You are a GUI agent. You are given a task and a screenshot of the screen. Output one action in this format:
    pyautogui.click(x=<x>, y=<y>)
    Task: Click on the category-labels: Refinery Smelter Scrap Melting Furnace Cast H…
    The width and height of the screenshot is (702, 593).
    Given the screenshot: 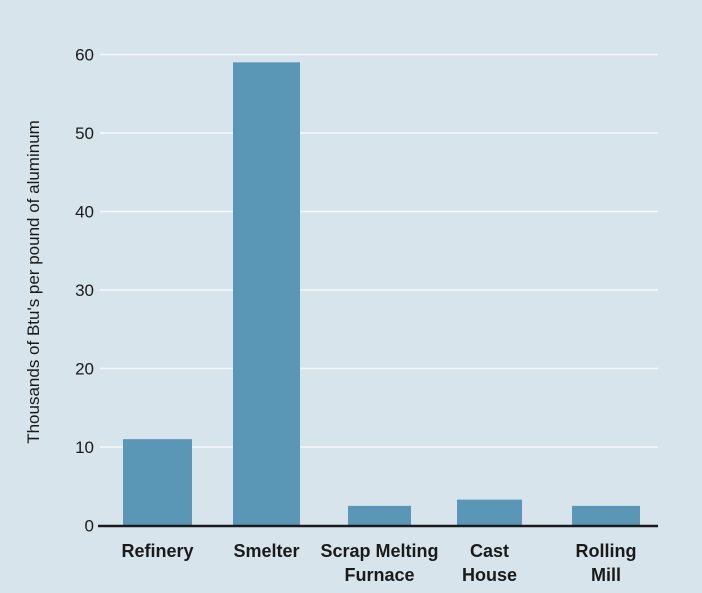 What is the action you would take?
    pyautogui.click(x=378, y=563)
    